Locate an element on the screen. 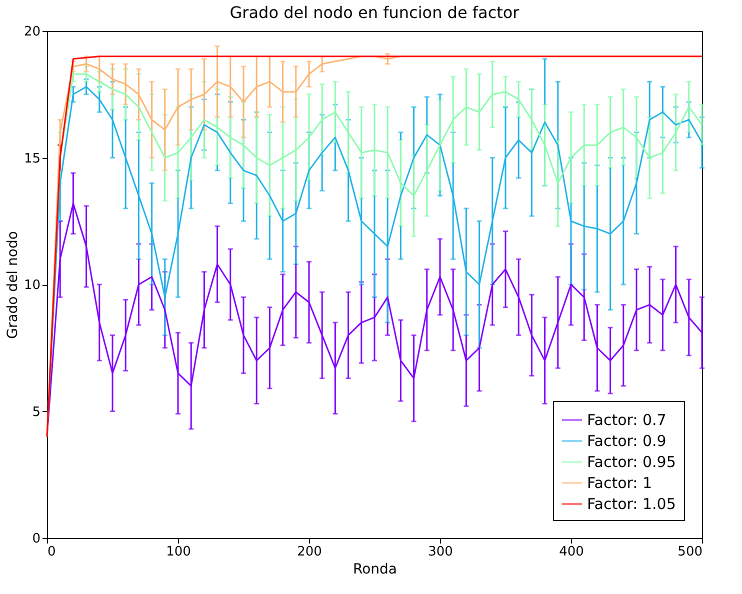 The width and height of the screenshot is (742, 594). x-tick-label: 300 is located at coordinates (440, 552).